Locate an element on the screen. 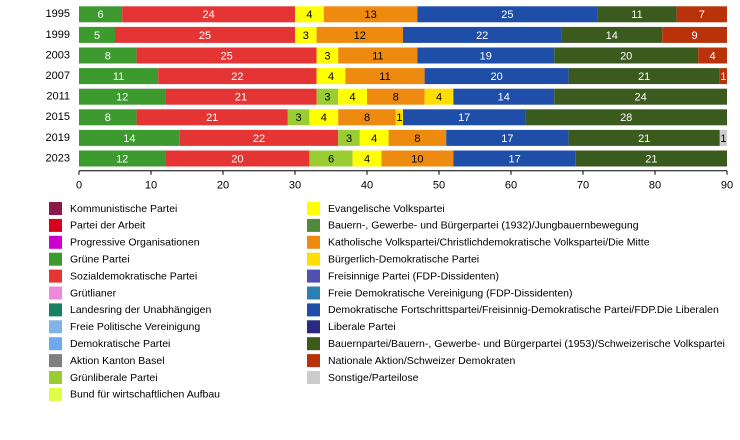 The height and width of the screenshot is (440, 740). value-label: 7 is located at coordinates (702, 15).